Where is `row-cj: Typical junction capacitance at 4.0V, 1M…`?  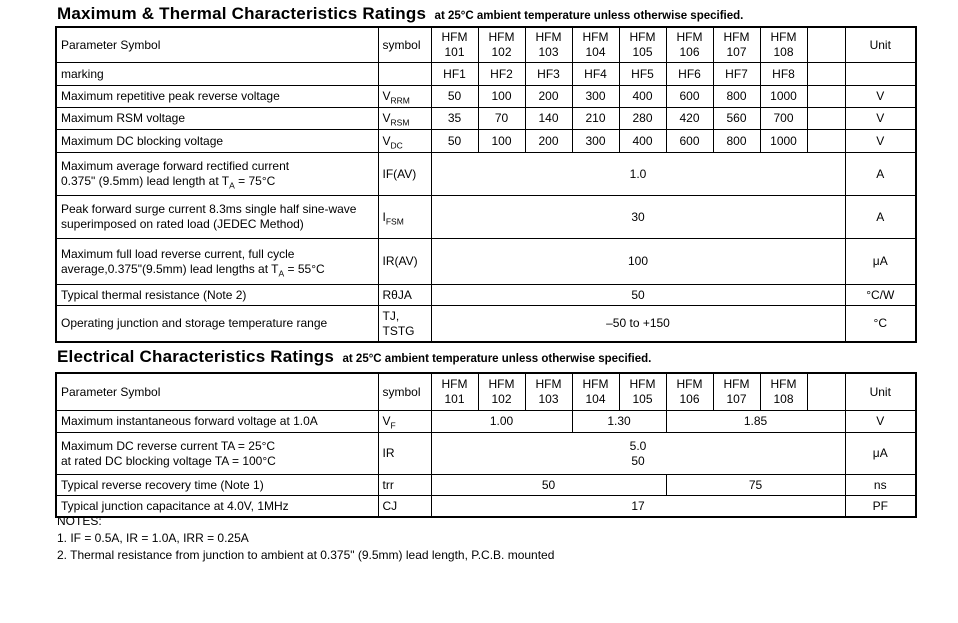 row-cj: Typical junction capacitance at 4.0V, 1M… is located at coordinates (486, 506).